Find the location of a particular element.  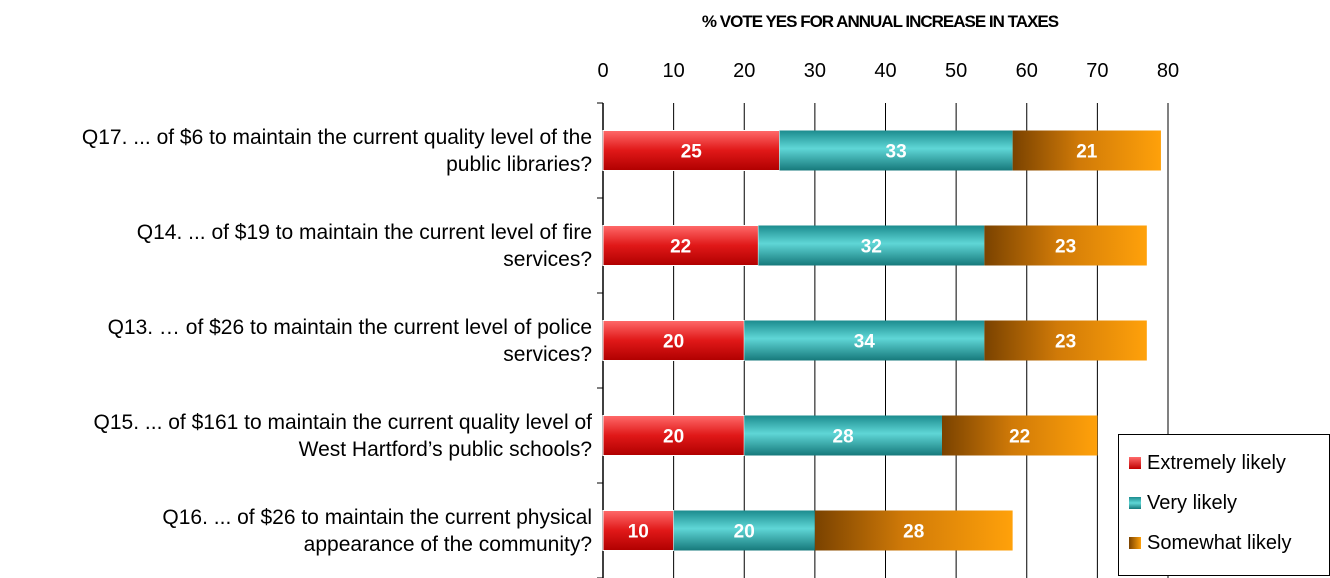

y-axis is located at coordinates (600, 340).